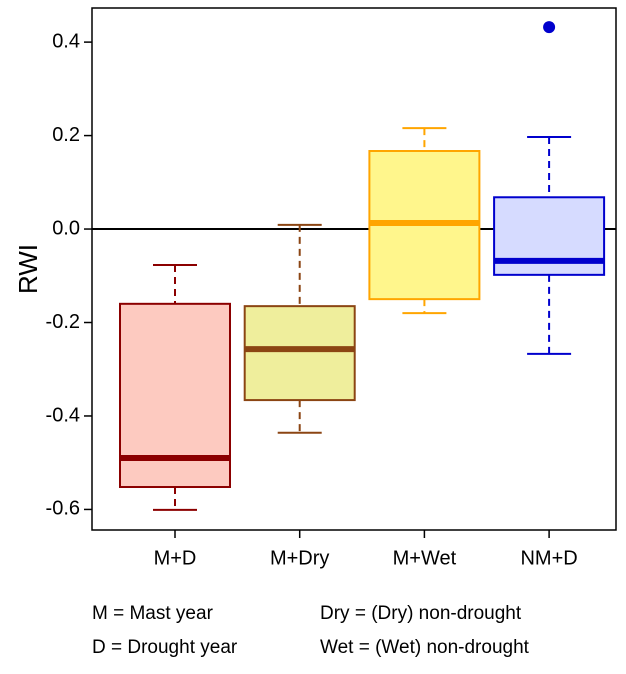 The image size is (626, 674). Describe the element at coordinates (63, 415) in the screenshot. I see `y-tick-label: -0.4` at that location.